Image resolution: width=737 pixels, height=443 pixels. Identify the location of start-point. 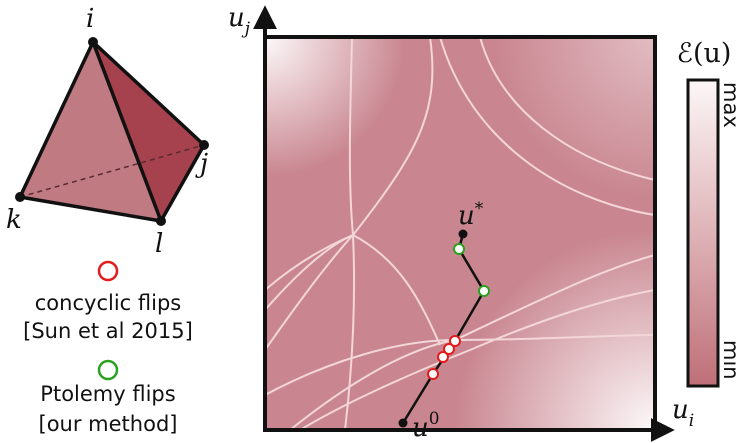
(403, 423).